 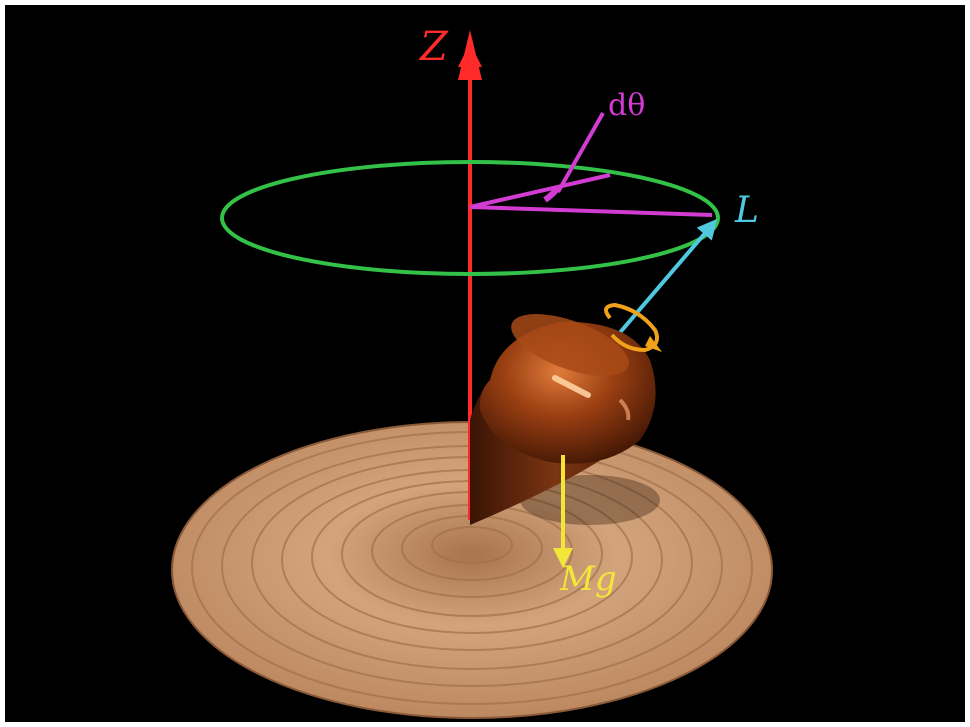 What do you see at coordinates (590, 500) in the screenshot?
I see `top-shadow` at bounding box center [590, 500].